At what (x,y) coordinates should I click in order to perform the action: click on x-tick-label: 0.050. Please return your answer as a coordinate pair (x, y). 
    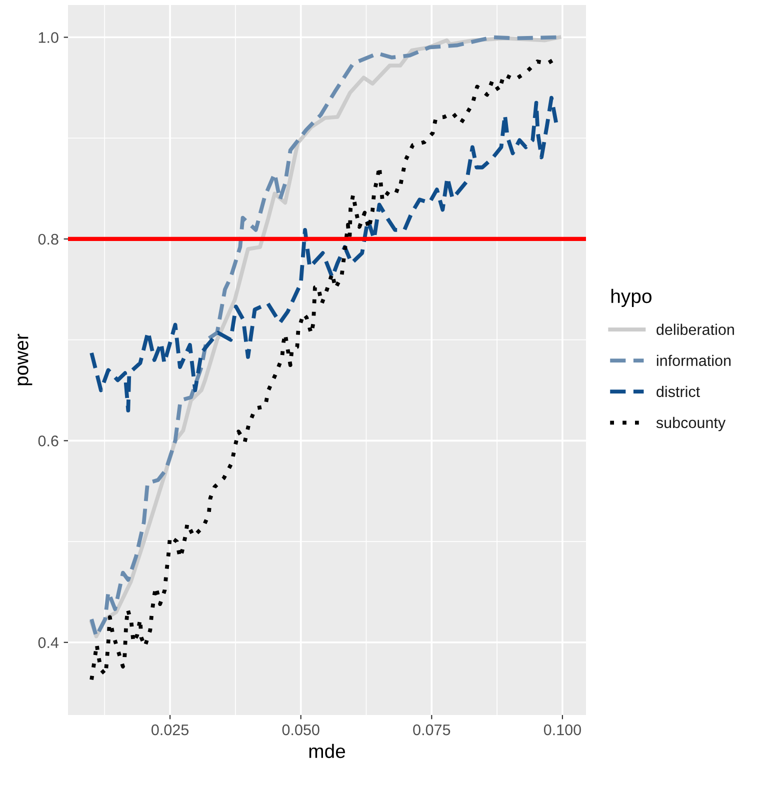
    Looking at the image, I should click on (301, 730).